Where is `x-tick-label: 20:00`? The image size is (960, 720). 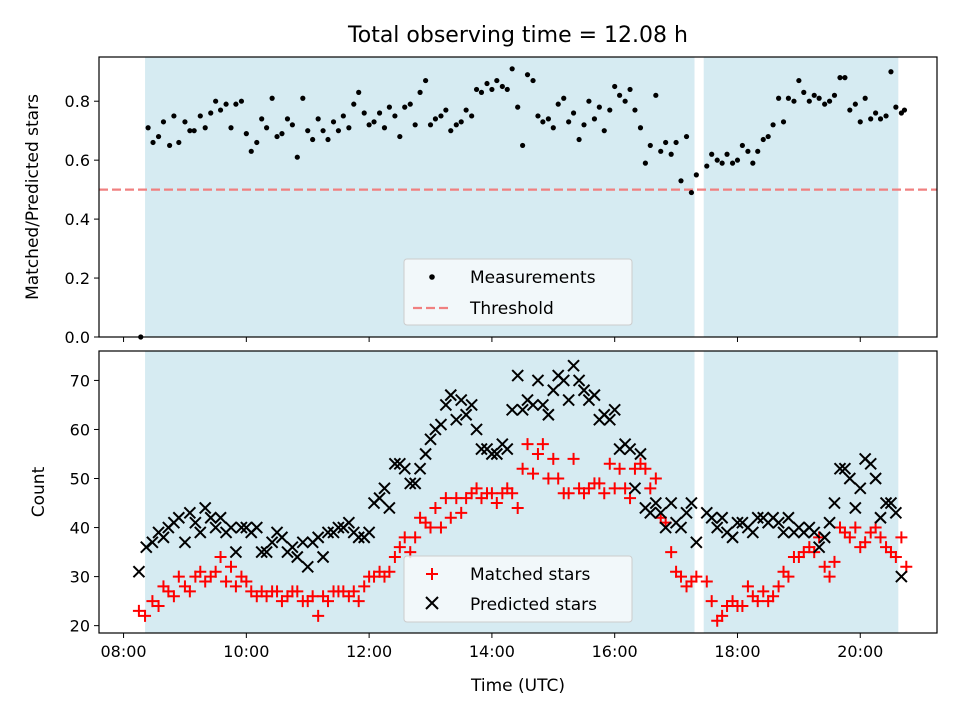
x-tick-label: 20:00 is located at coordinates (860, 651).